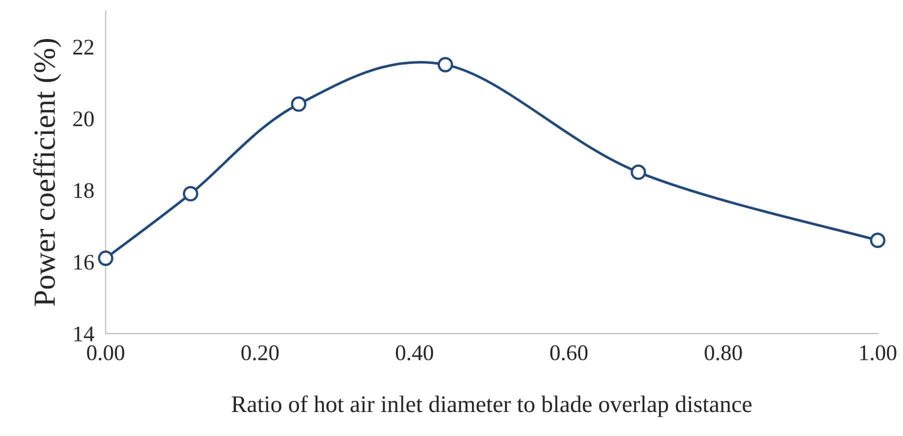  Describe the element at coordinates (47, 172) in the screenshot. I see `y-axis-title: Power coefficient (%)` at that location.